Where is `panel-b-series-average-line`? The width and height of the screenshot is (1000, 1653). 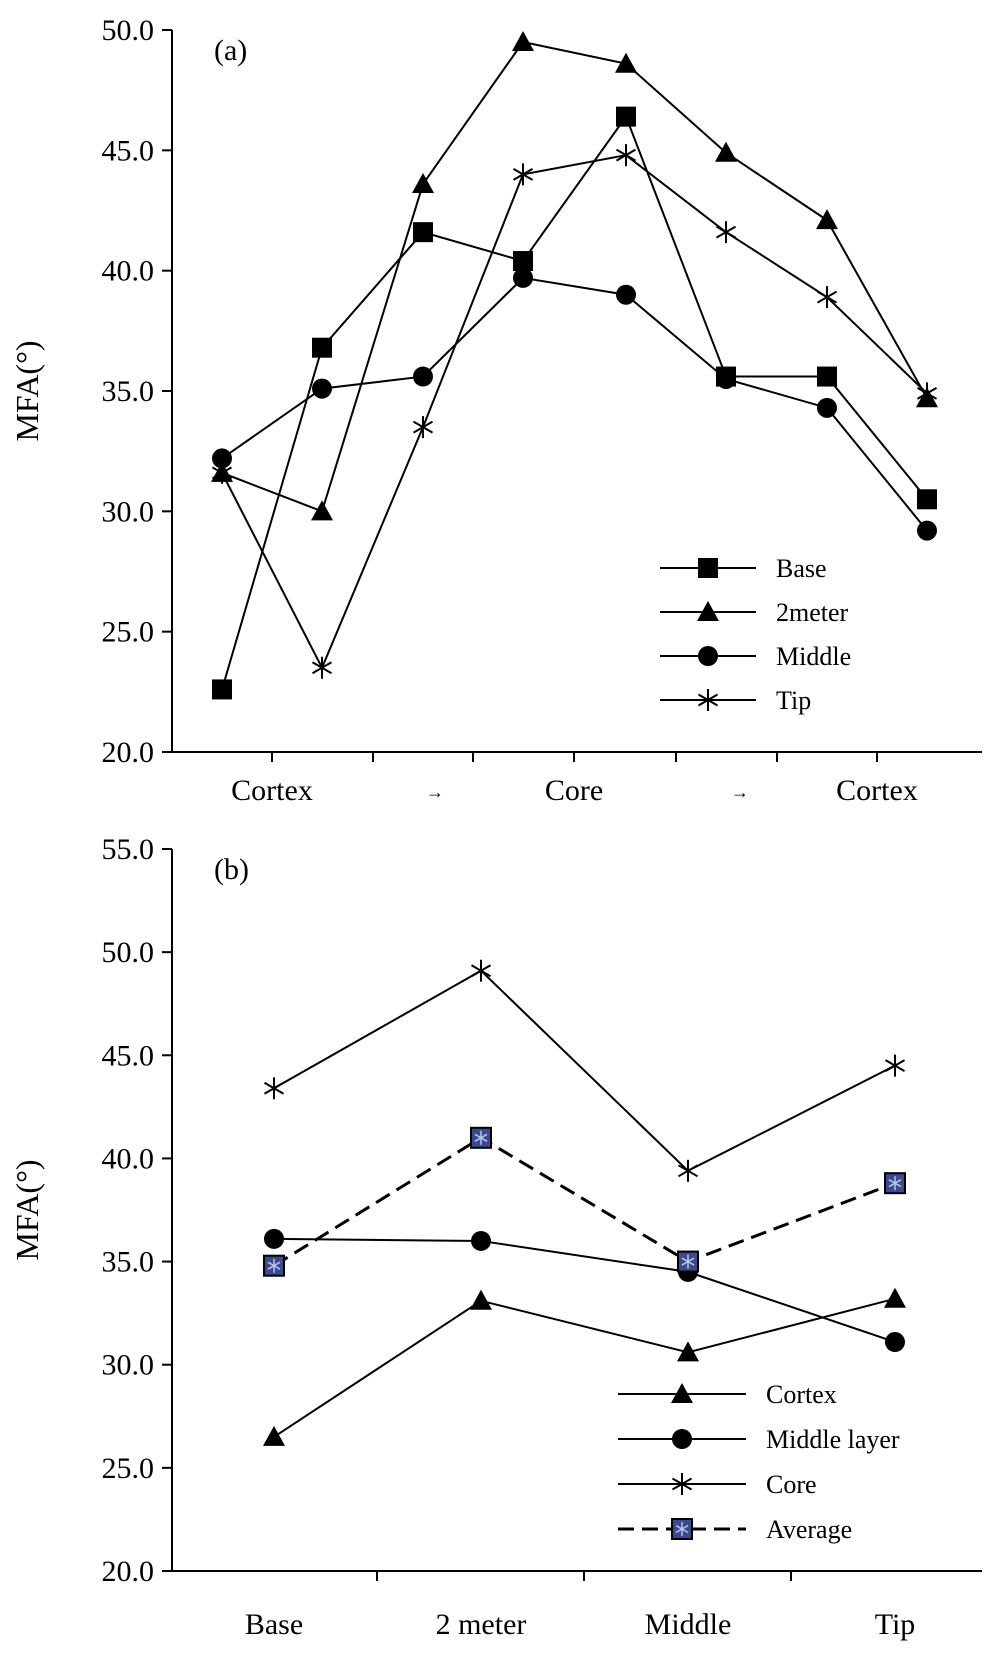 panel-b-series-average-line is located at coordinates (584, 1201).